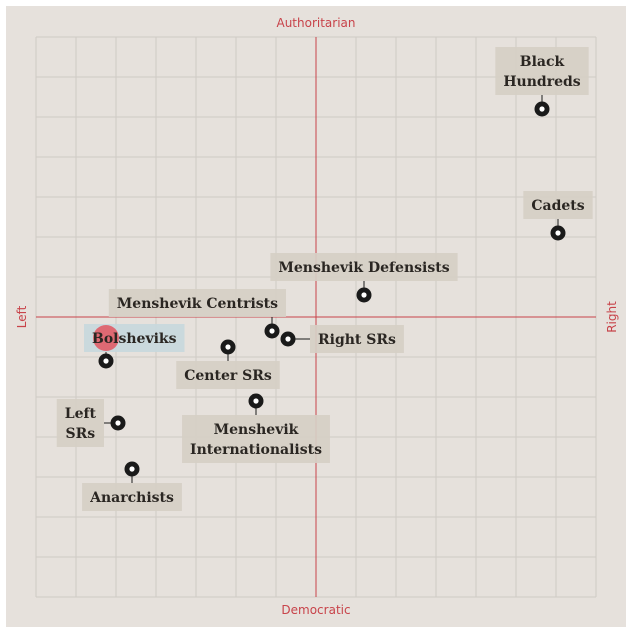  What do you see at coordinates (256, 450) in the screenshot?
I see `point-label: Internationalists` at bounding box center [256, 450].